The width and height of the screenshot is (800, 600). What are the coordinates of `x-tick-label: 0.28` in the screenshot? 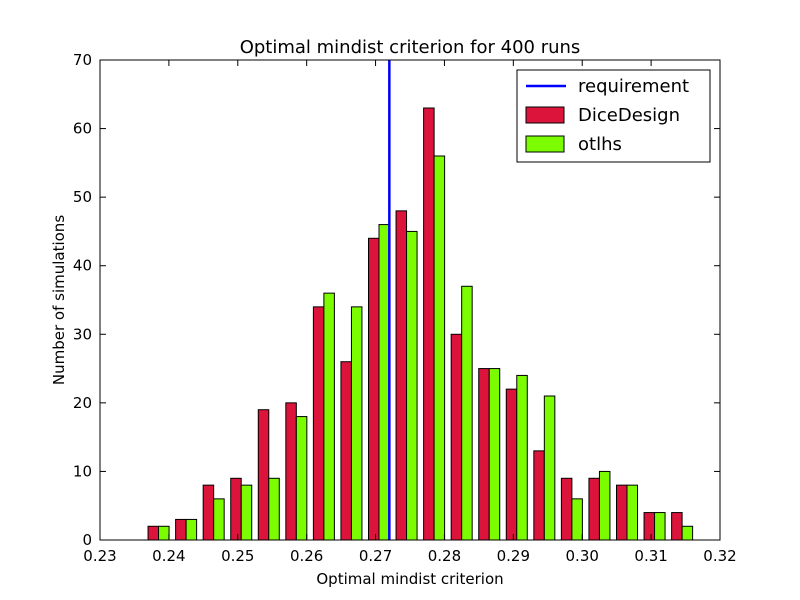 It's located at (444, 556).